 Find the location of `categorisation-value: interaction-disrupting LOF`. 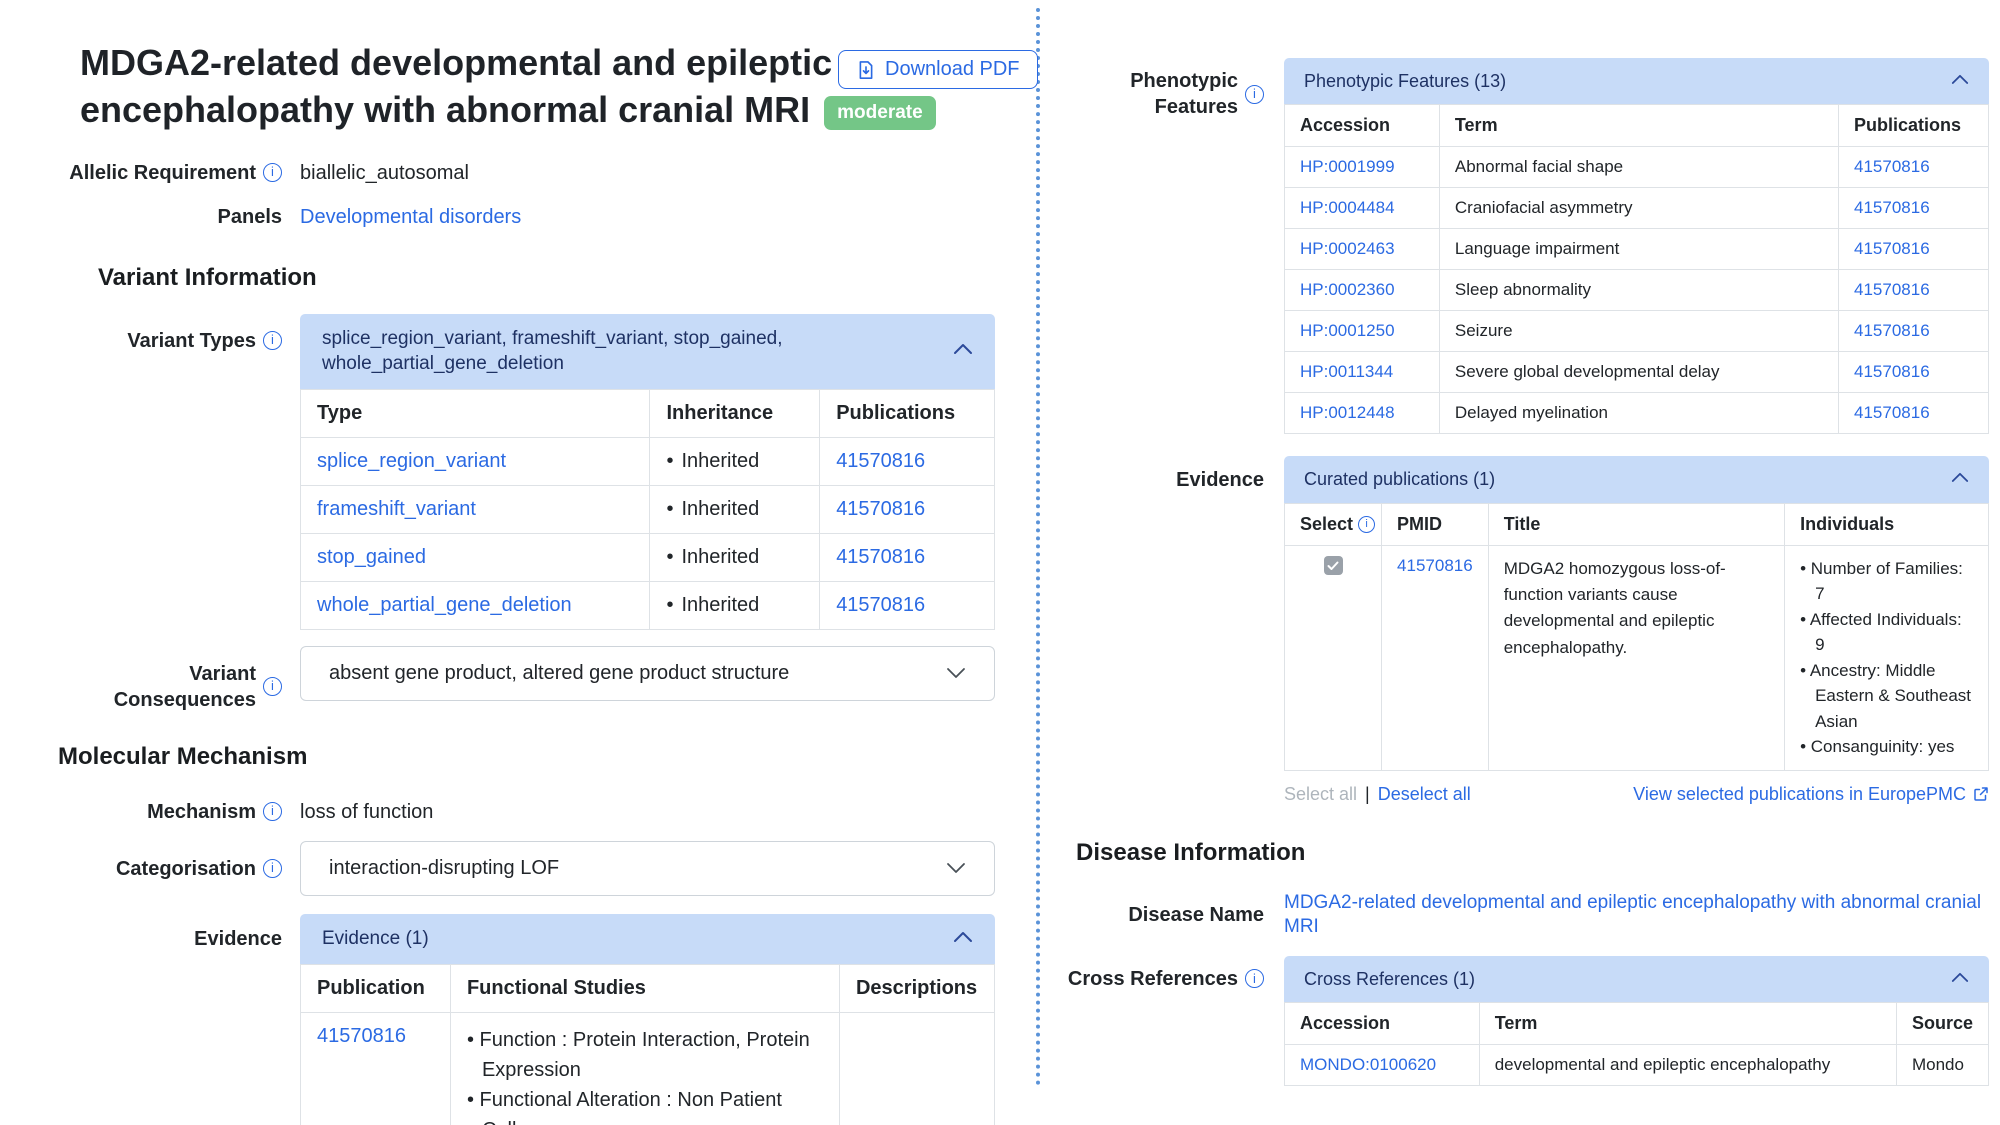

categorisation-value: interaction-disrupting LOF is located at coordinates (444, 867).